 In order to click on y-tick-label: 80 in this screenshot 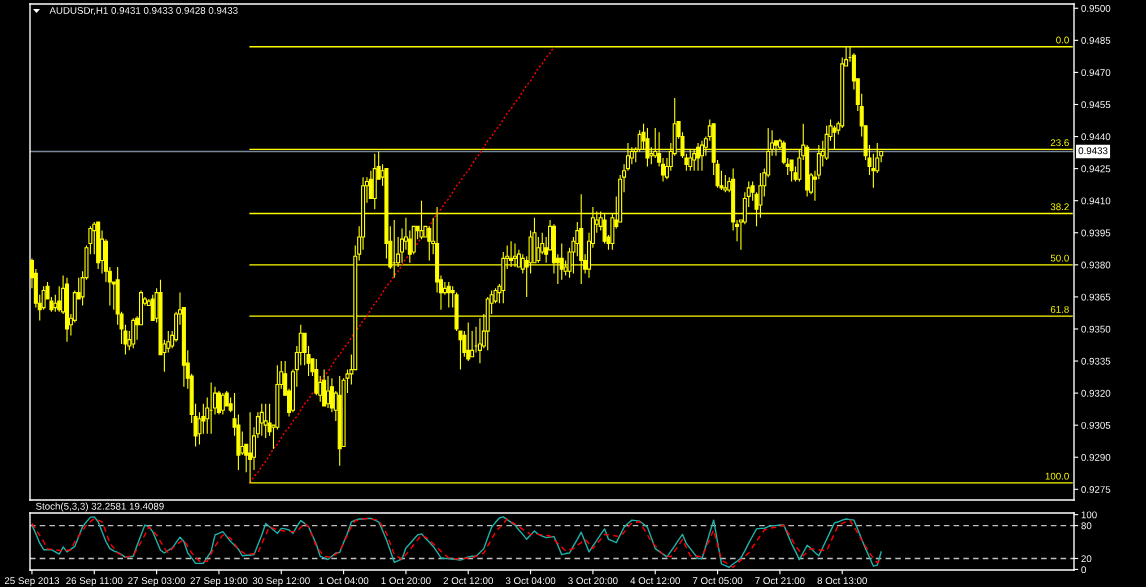, I will do `click(1086, 526)`.